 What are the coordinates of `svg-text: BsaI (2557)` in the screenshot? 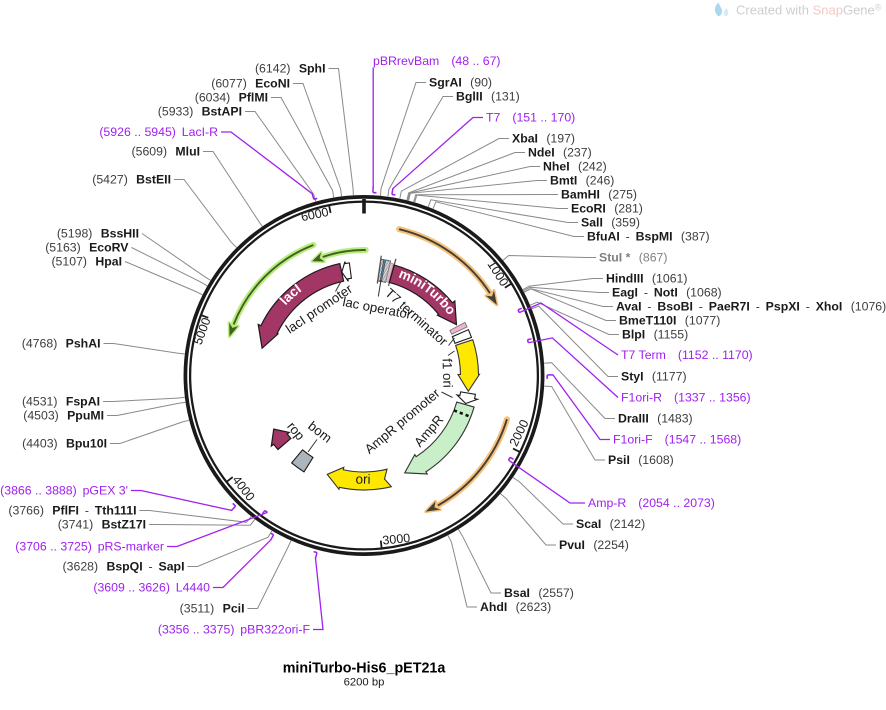 It's located at (539, 593).